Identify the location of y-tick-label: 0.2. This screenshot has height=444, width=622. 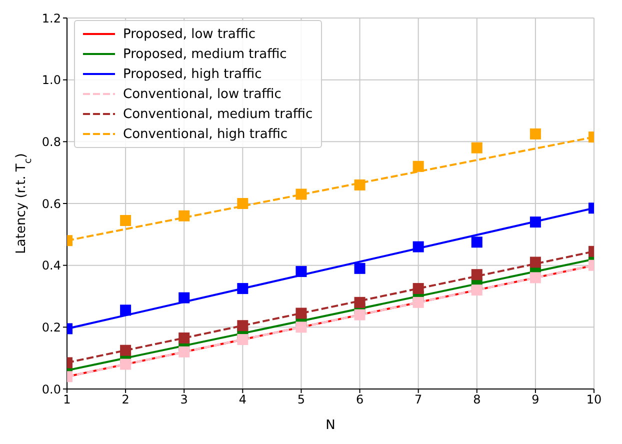
(51, 327).